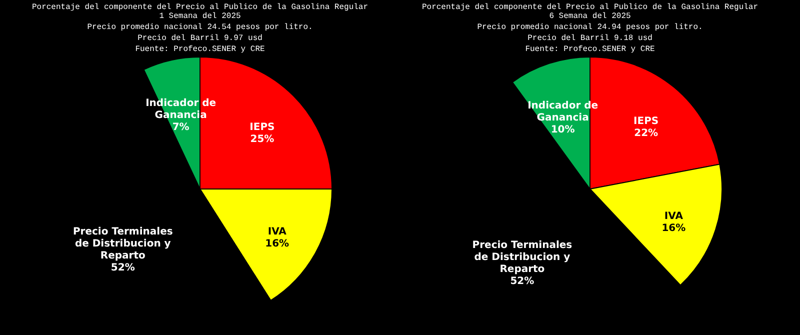  Describe the element at coordinates (262, 139) in the screenshot. I see `data-label: 25%` at that location.